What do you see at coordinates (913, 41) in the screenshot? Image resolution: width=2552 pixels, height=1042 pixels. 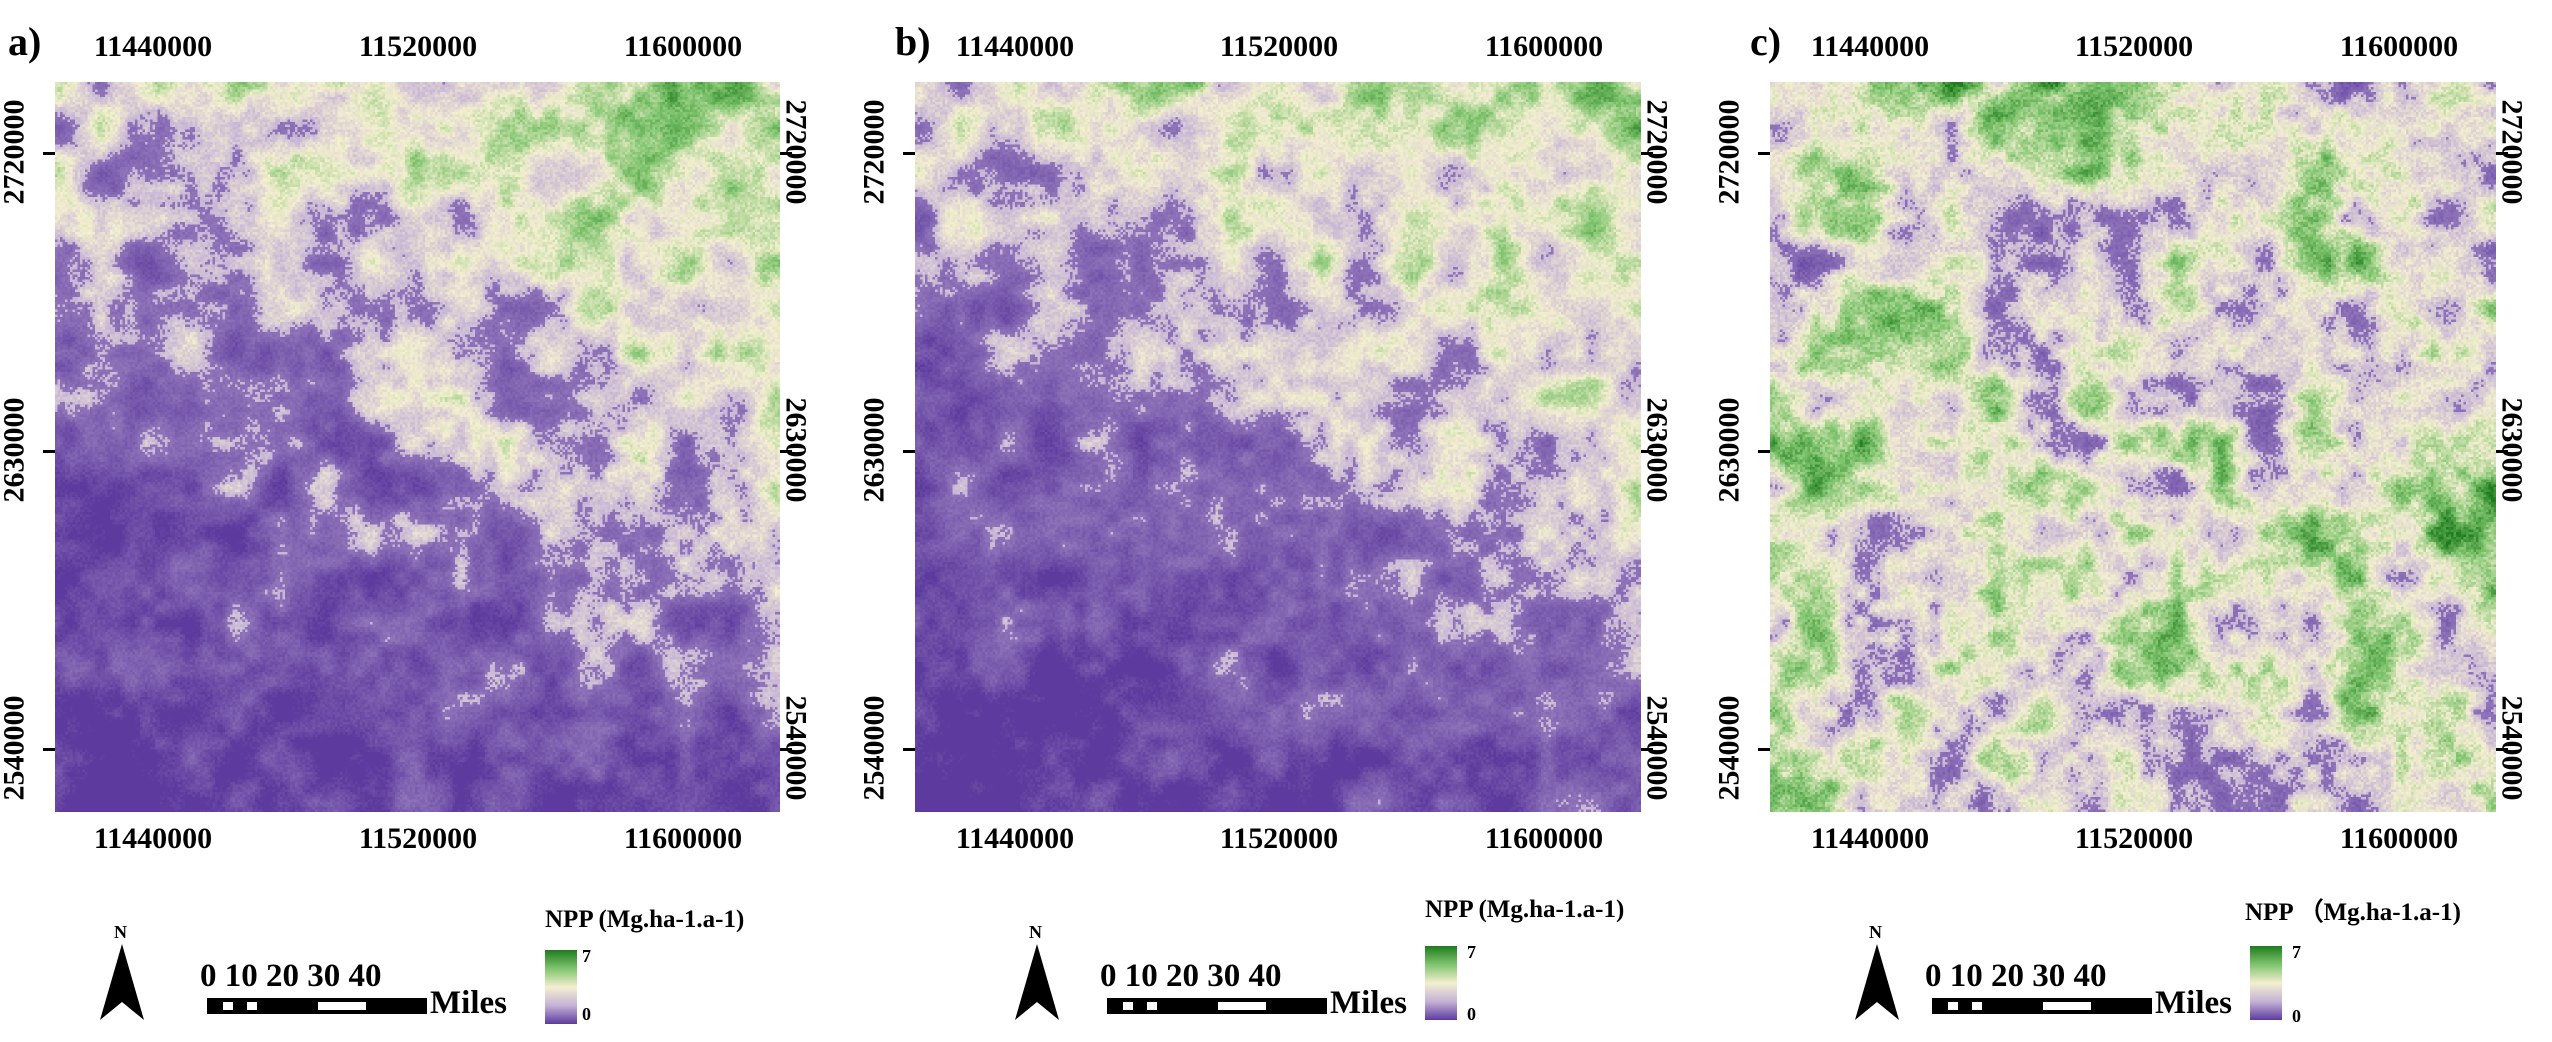 I see `panel-label: b)` at bounding box center [913, 41].